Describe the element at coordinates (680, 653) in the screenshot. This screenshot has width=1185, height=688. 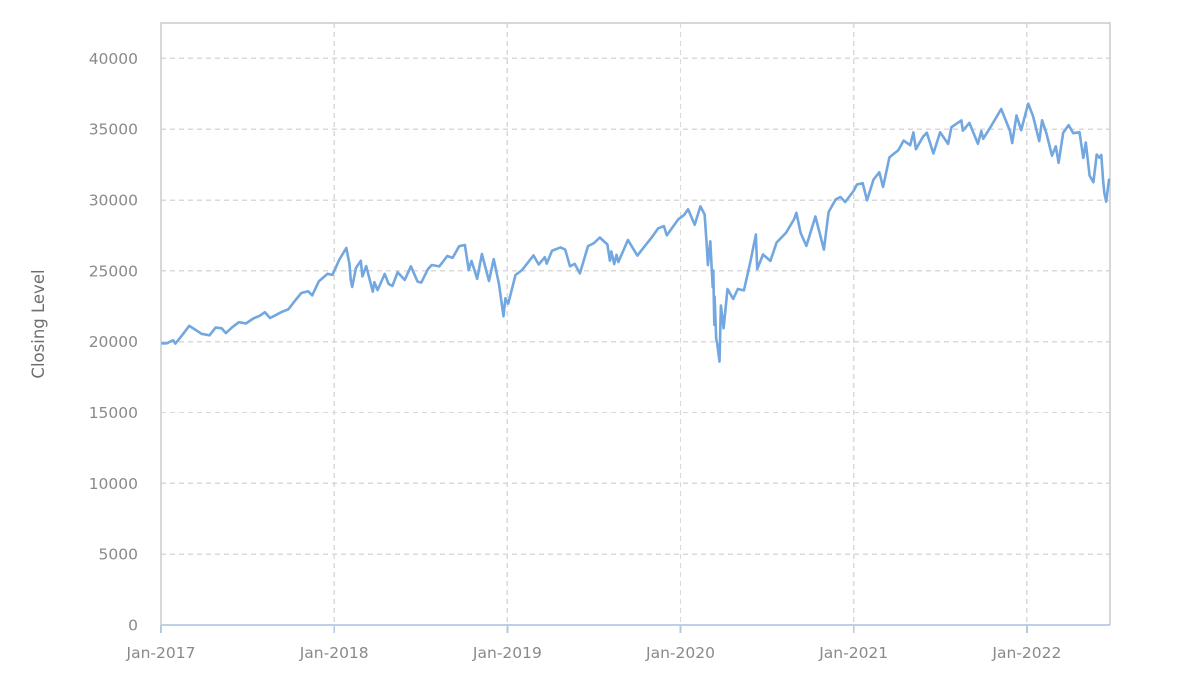
I see `x-tick-label: Jan-2020` at that location.